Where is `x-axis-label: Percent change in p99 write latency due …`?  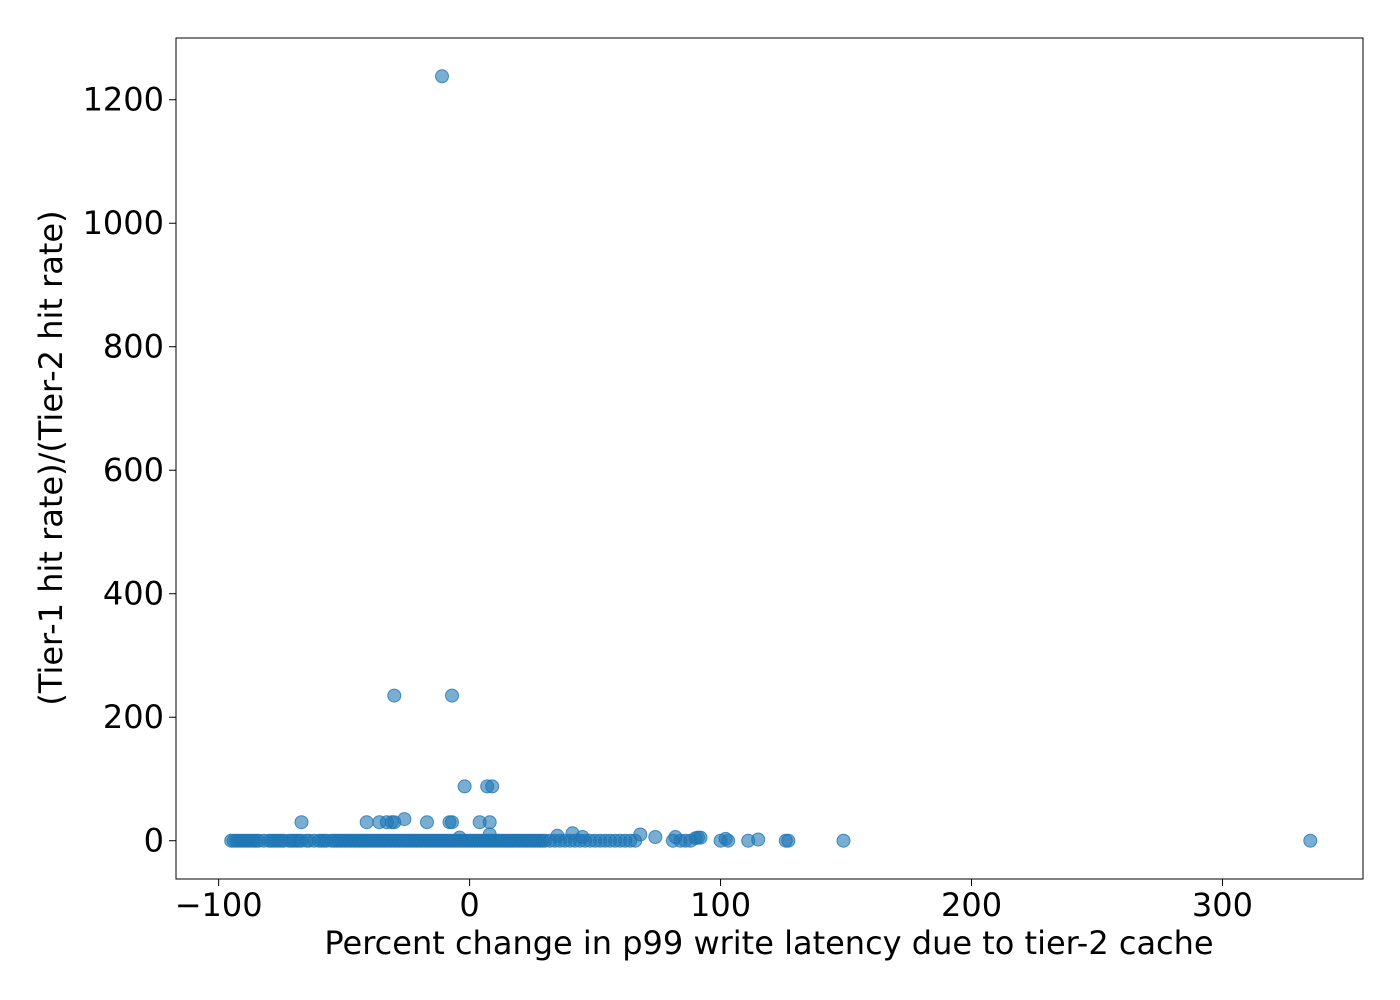
x-axis-label: Percent change in p99 write latency due … is located at coordinates (768, 943).